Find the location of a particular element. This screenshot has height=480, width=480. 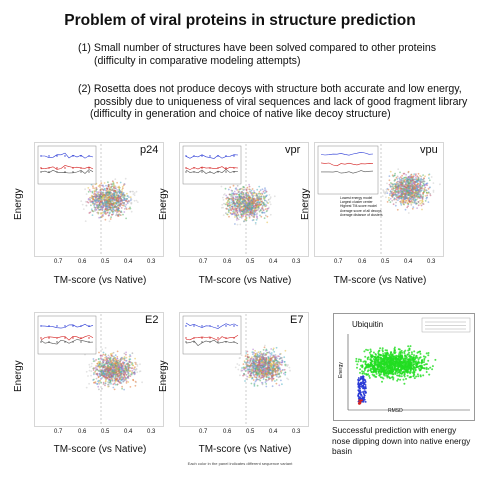

panel-vpu is located at coordinates (379, 199).